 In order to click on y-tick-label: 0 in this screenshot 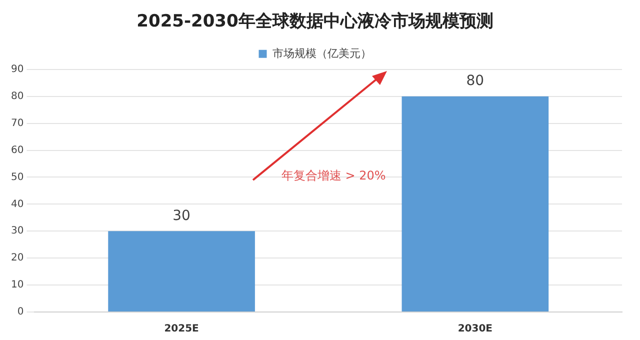, I will do `click(20, 312)`.